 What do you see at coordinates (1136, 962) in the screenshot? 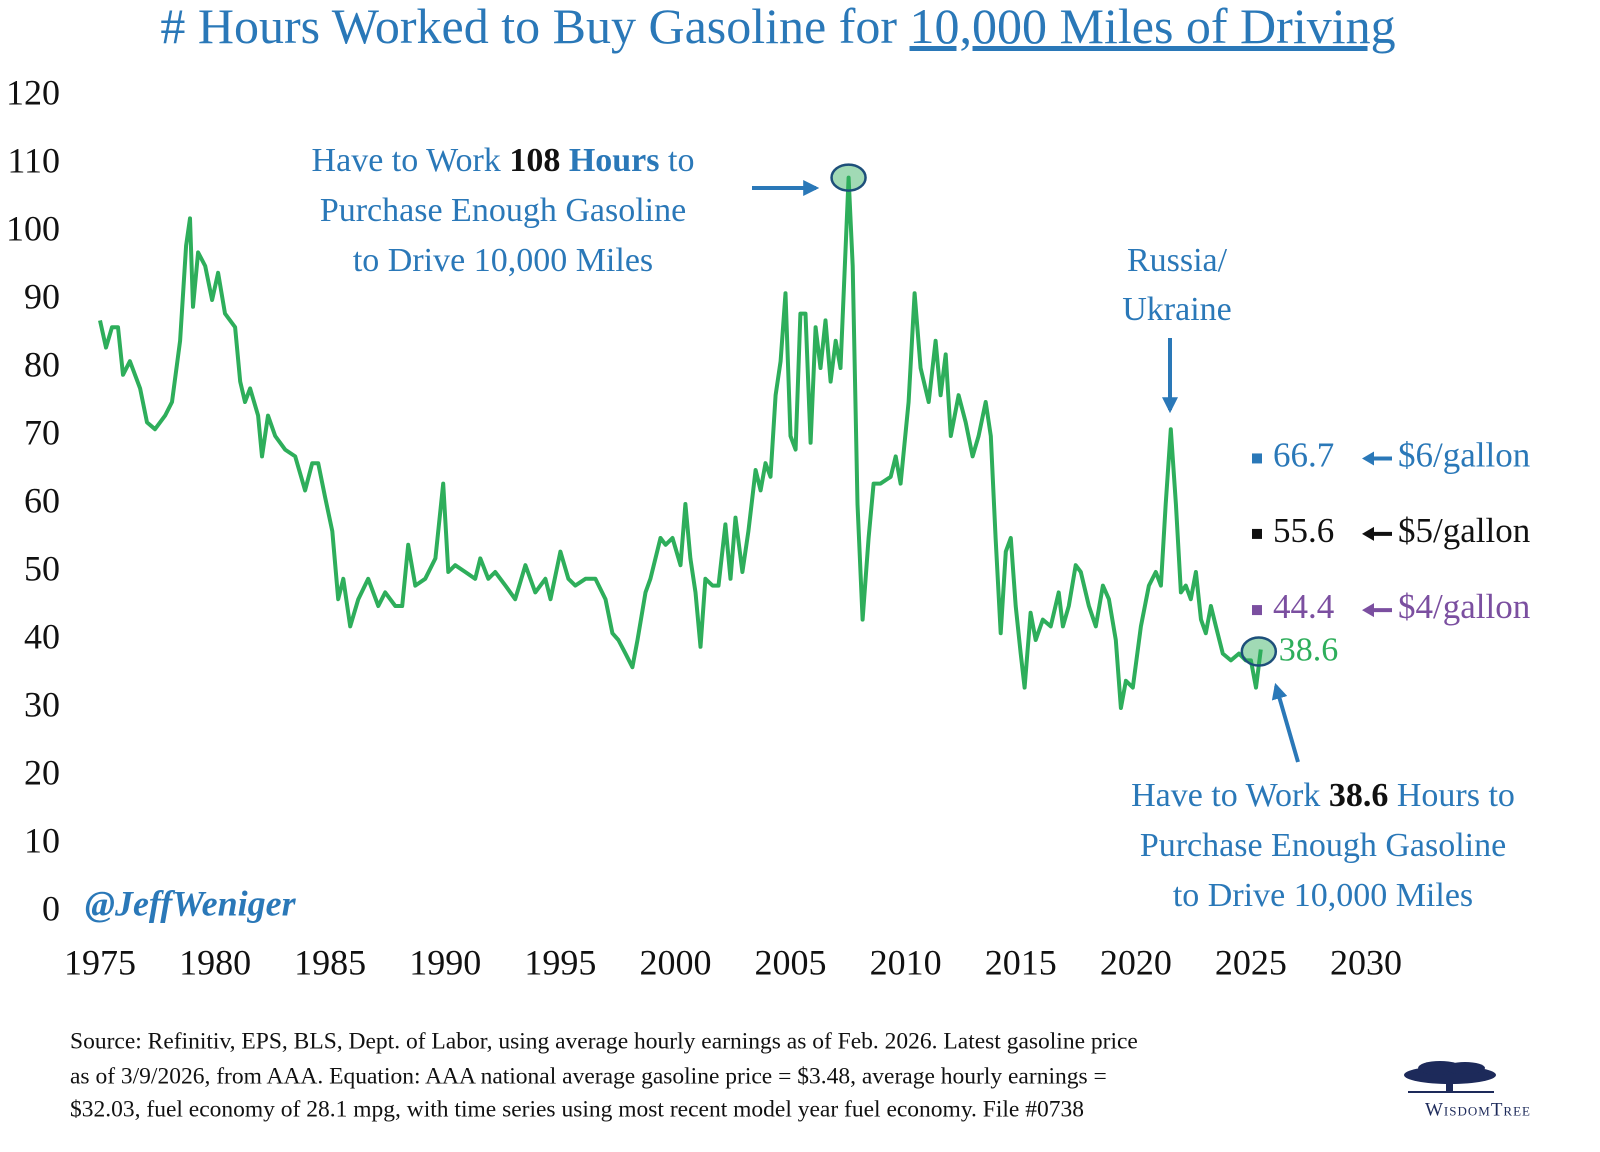
I see `x-tick-label: 2020` at bounding box center [1136, 962].